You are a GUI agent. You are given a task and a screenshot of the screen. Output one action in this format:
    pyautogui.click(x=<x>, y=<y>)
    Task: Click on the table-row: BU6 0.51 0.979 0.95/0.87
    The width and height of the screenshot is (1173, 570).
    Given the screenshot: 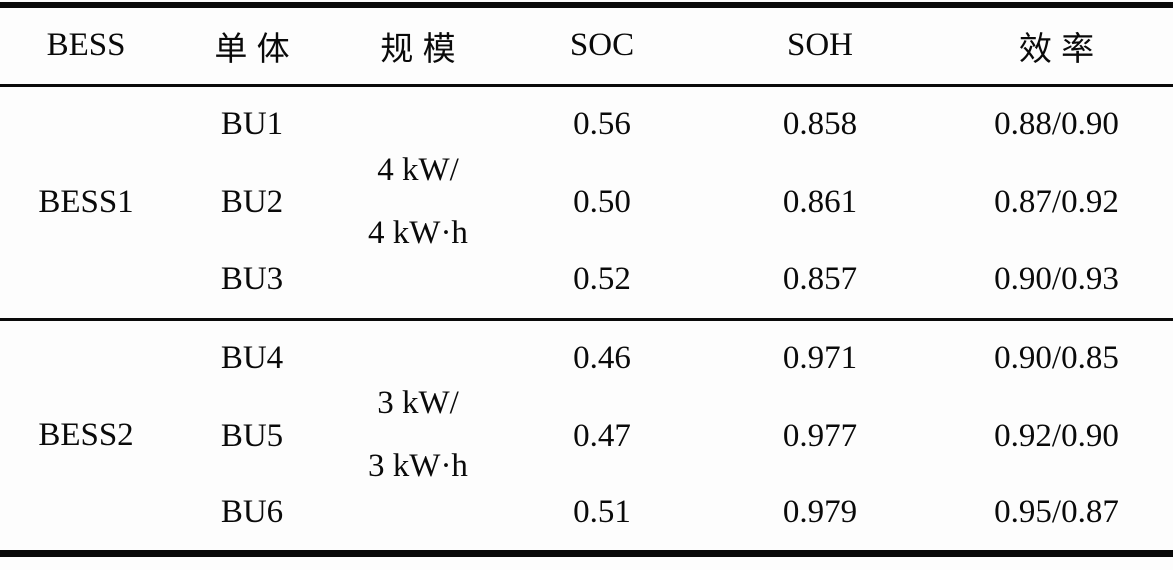 What is the action you would take?
    pyautogui.click(x=586, y=514)
    